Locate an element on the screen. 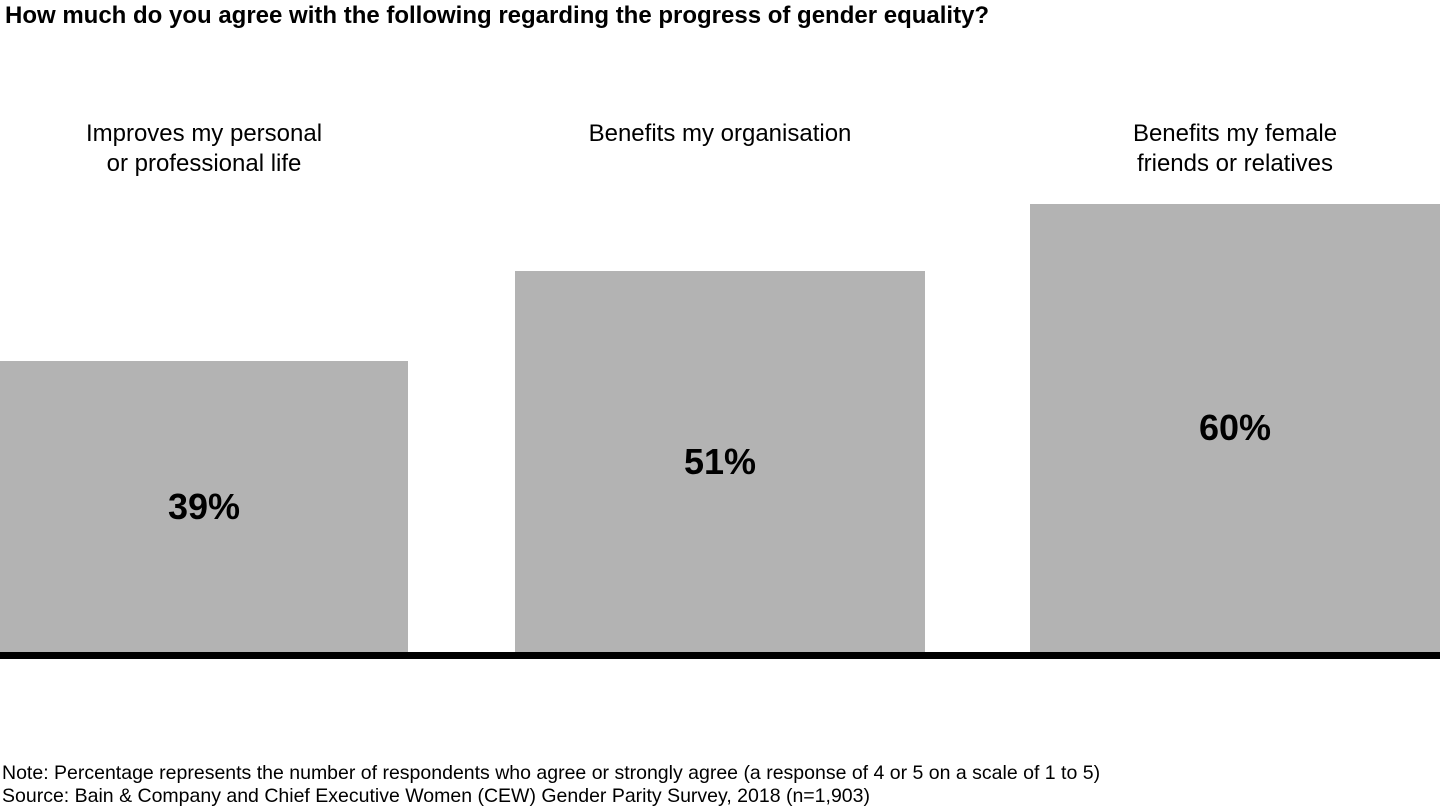 The width and height of the screenshot is (1440, 810). category-label-female-friends: Benefits my female friends or relatives is located at coordinates (1235, 148).